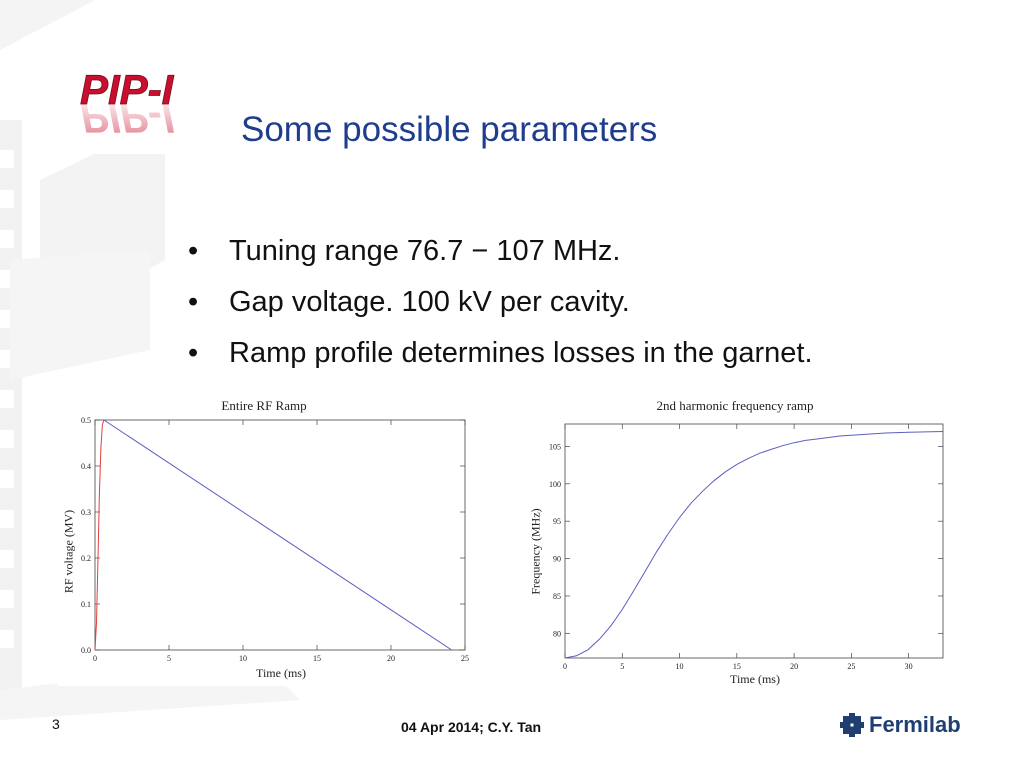 The height and width of the screenshot is (768, 1024). Describe the element at coordinates (56, 724) in the screenshot. I see `page-number: 3` at that location.